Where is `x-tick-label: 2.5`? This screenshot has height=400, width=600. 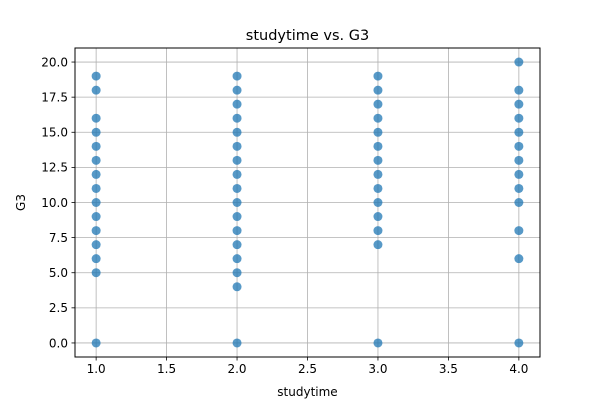 x-tick-label: 2.5 is located at coordinates (307, 369).